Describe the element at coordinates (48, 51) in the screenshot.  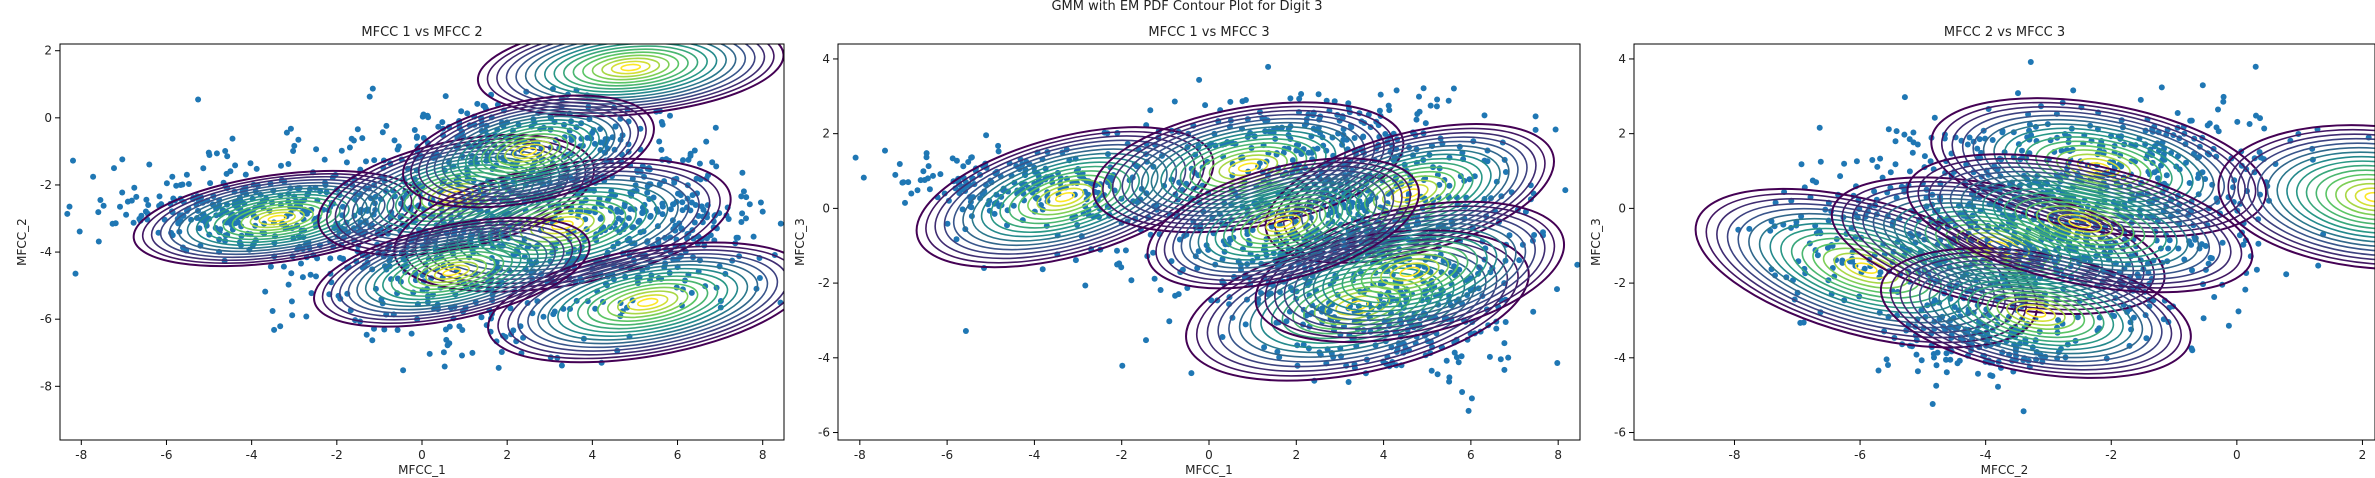
I see `y-tick-label: 2` at that location.